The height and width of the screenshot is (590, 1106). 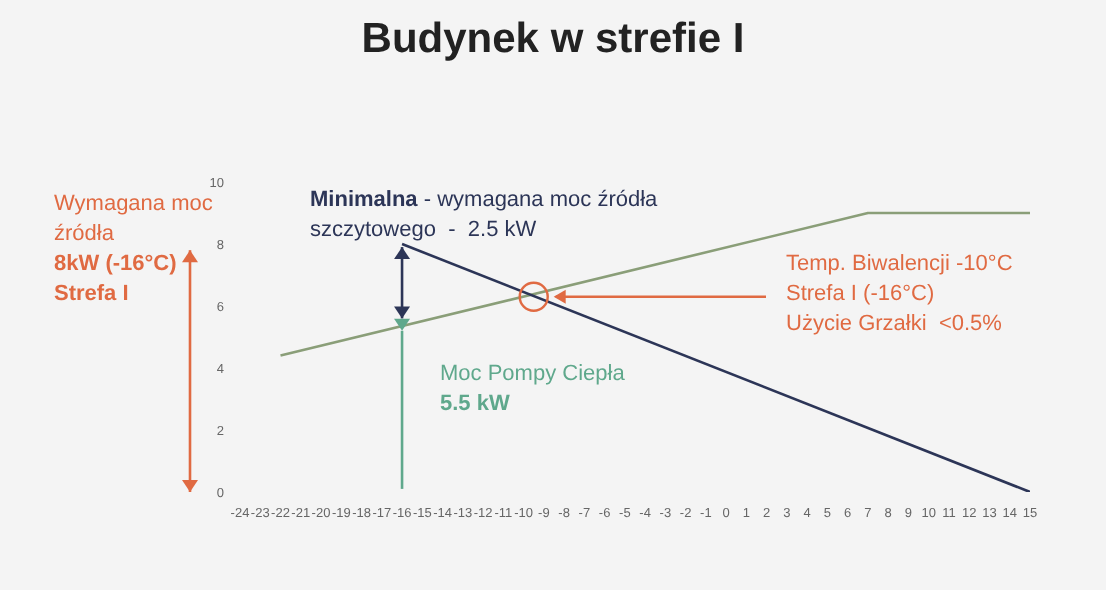 I want to click on chart-title: Budynek w strefie I, so click(x=553, y=40).